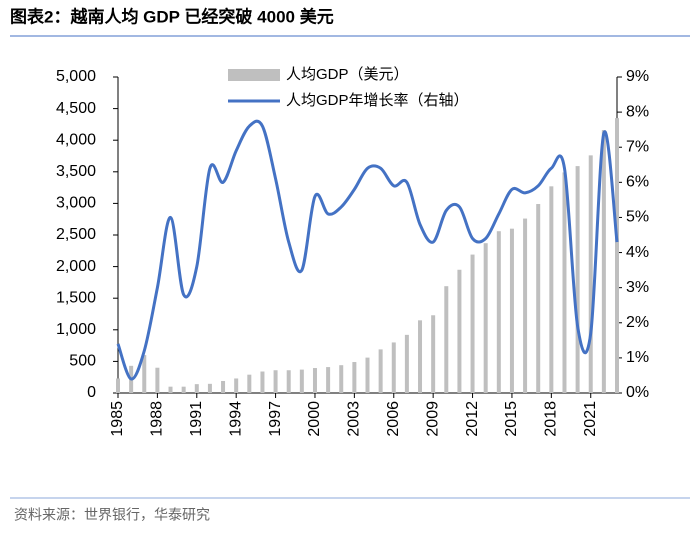  Describe the element at coordinates (76, 108) in the screenshot. I see `y-tick-label: 4,500` at that location.